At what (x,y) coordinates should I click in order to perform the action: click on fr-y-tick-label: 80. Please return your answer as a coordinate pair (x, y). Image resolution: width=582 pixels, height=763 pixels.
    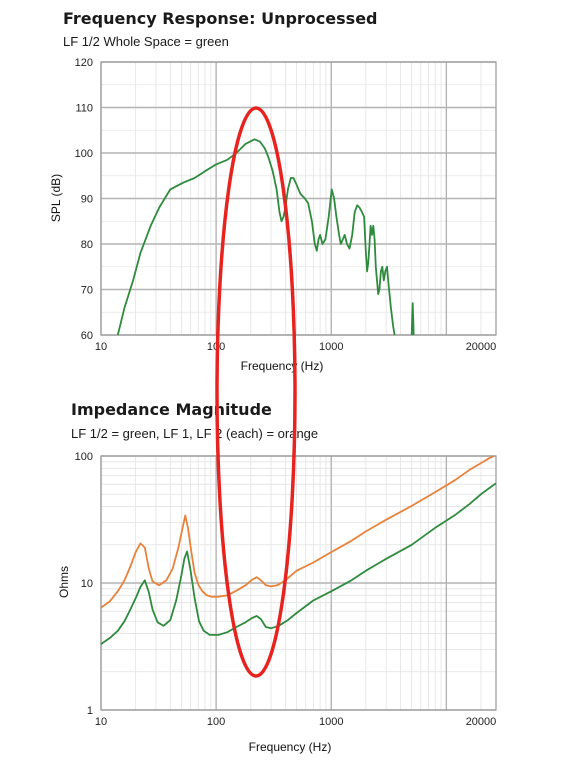
    Looking at the image, I should click on (87, 245).